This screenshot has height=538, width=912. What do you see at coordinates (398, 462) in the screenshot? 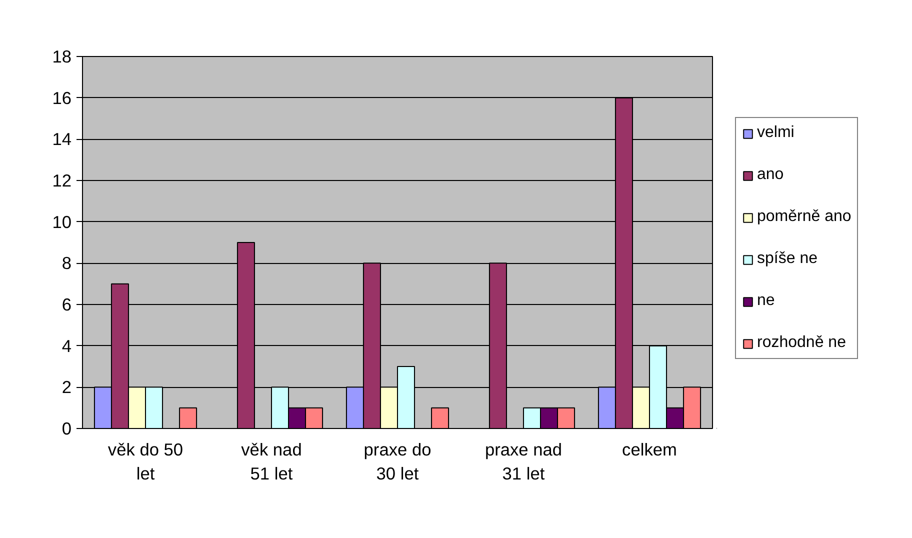
I see `x-tick-label: praxe do 30 let` at bounding box center [398, 462].